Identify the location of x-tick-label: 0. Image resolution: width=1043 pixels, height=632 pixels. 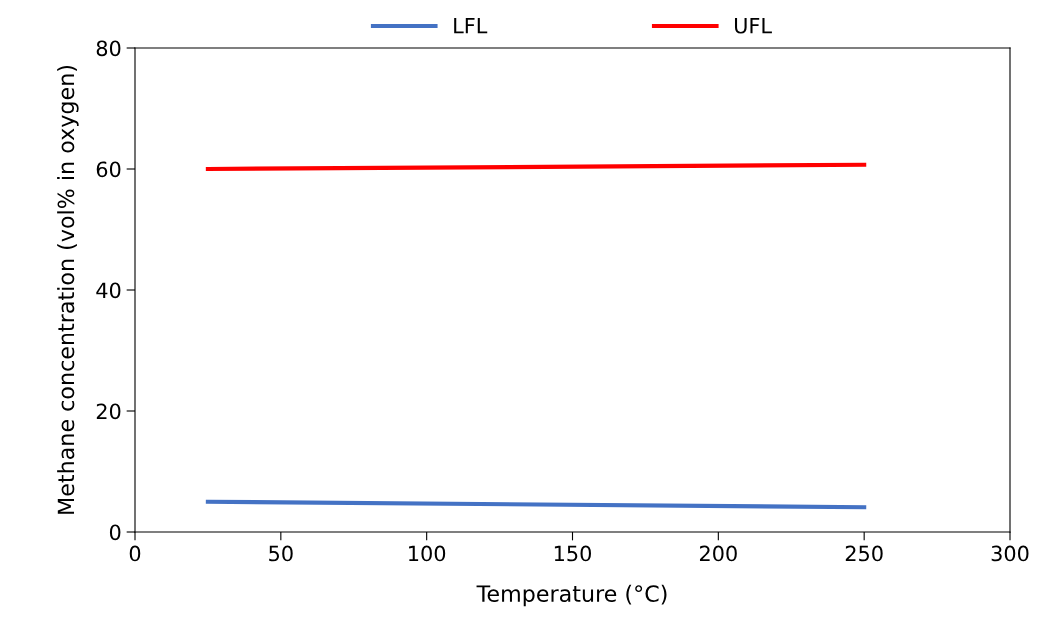
(135, 553).